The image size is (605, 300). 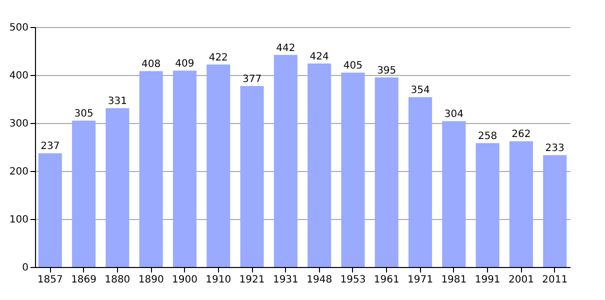 I want to click on x-tick-label: 2011, so click(x=555, y=280).